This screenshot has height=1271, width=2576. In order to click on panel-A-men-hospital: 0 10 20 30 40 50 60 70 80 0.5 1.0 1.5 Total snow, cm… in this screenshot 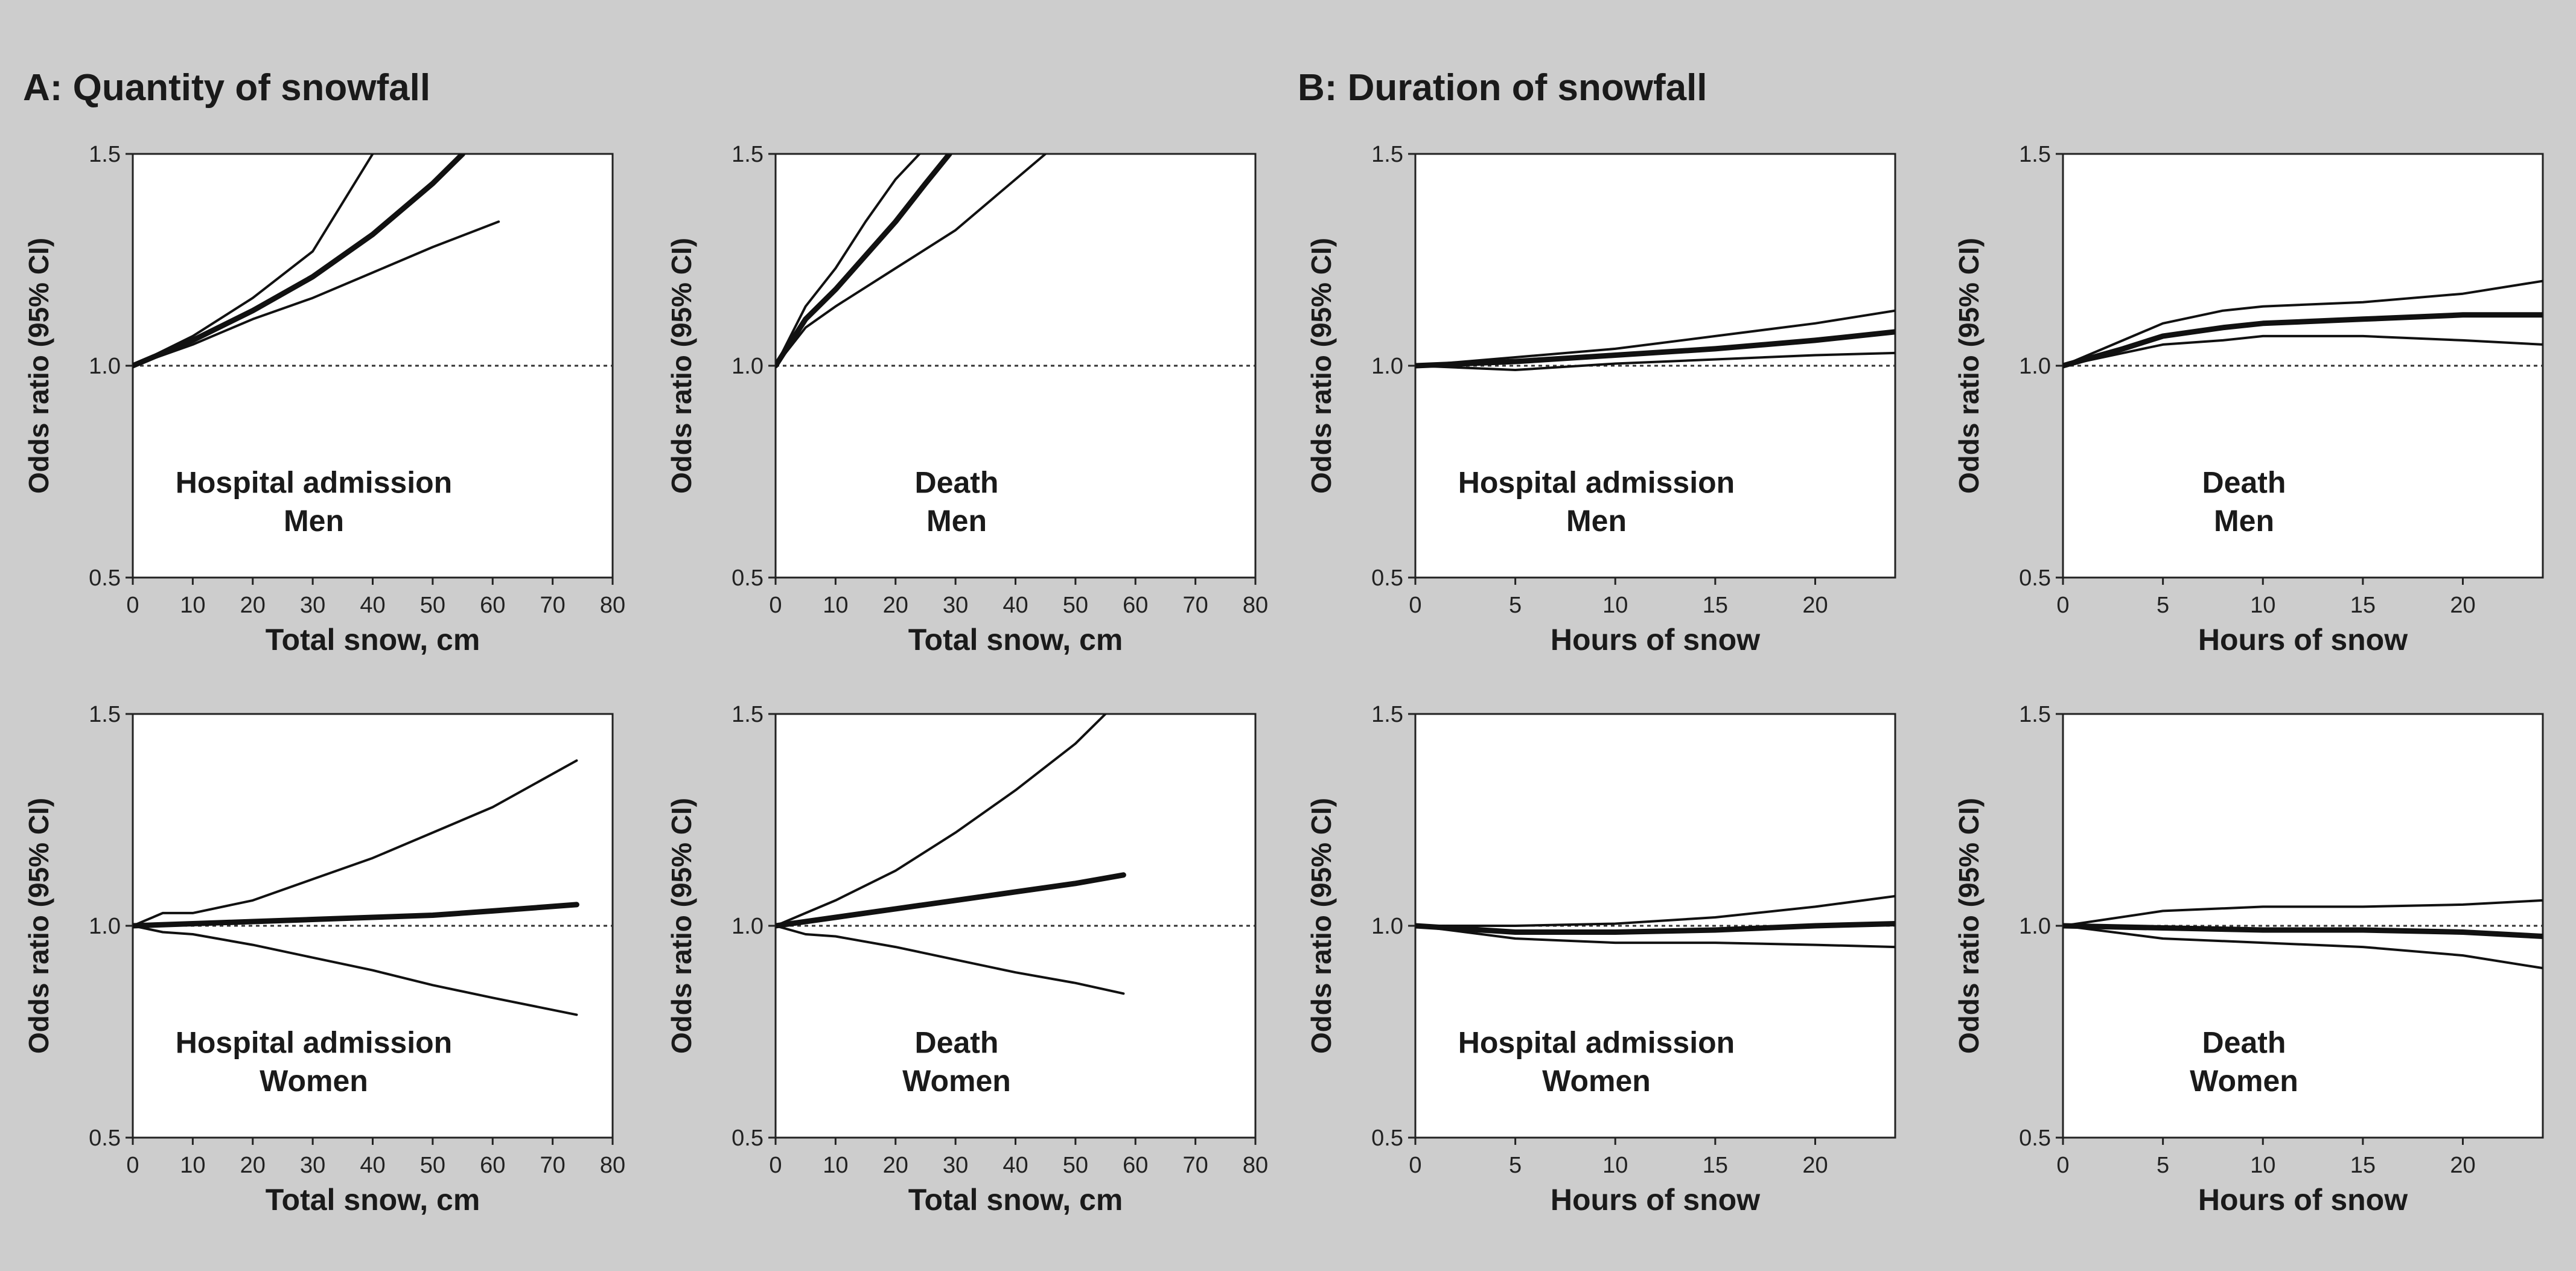, I will do `click(324, 399)`.